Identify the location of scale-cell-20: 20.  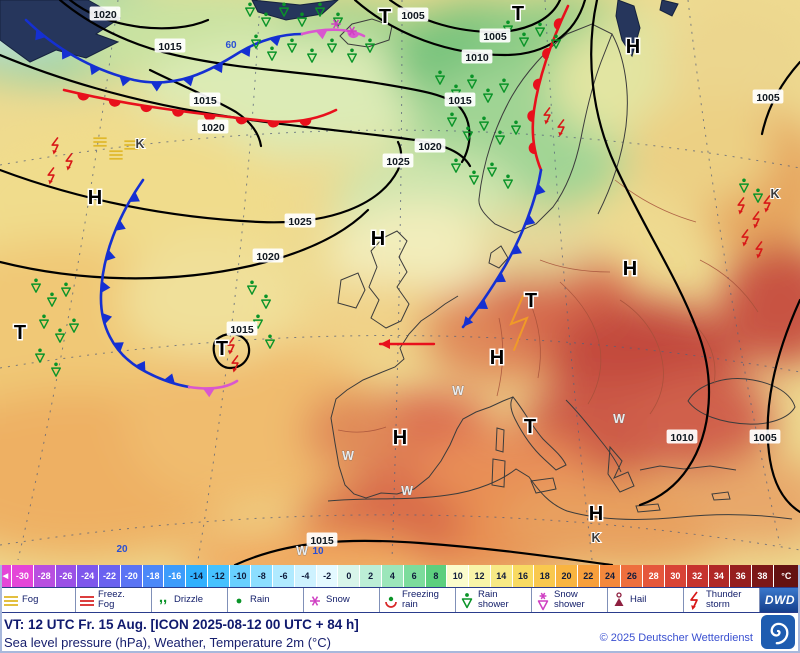
(567, 576).